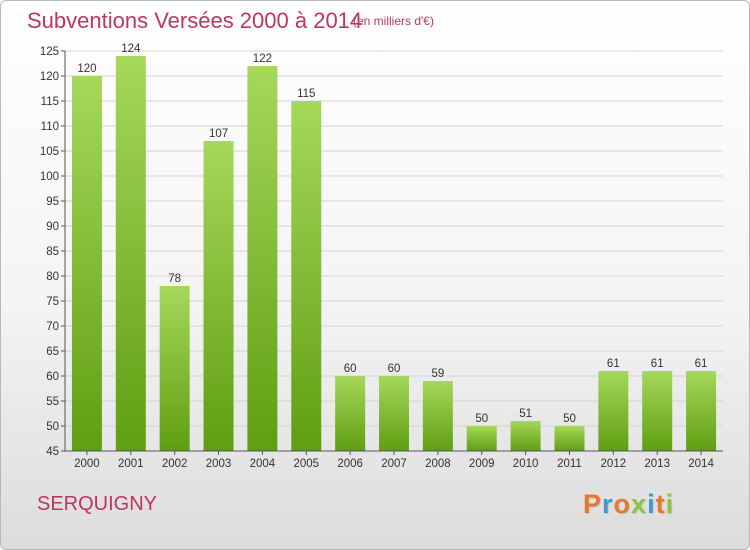  I want to click on y-tick-label: 80, so click(52, 277).